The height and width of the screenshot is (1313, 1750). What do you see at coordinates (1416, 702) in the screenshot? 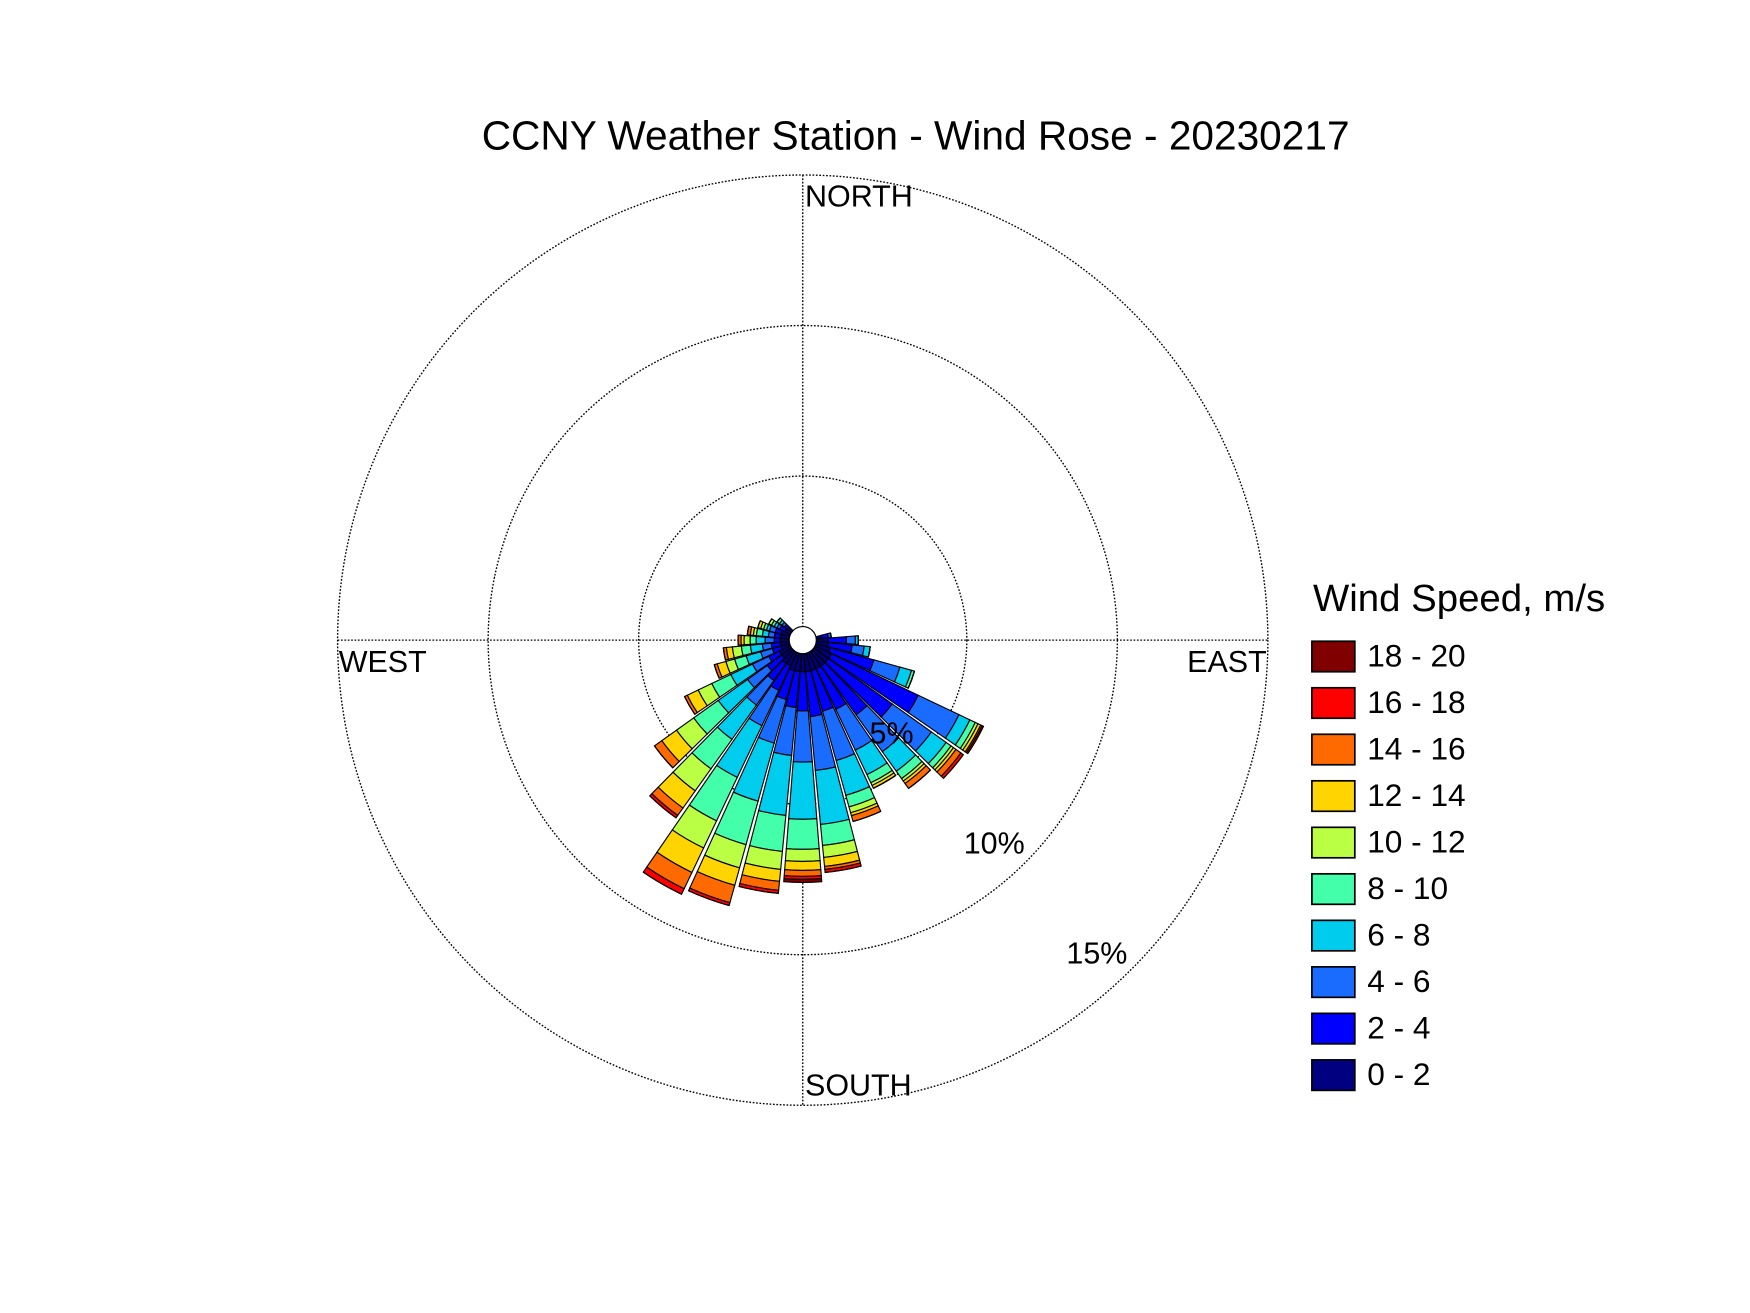
I see `legend-label: 16 - 18` at bounding box center [1416, 702].